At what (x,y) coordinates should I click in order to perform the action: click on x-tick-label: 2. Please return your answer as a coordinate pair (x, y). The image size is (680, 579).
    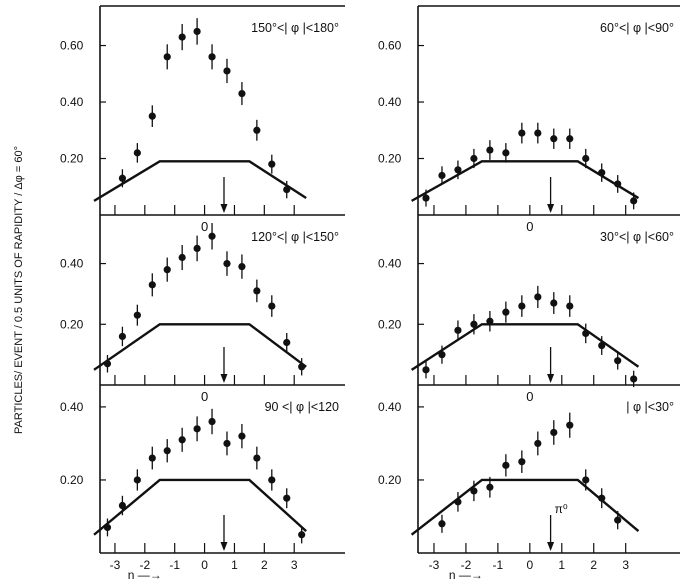
    Looking at the image, I should click on (593, 565).